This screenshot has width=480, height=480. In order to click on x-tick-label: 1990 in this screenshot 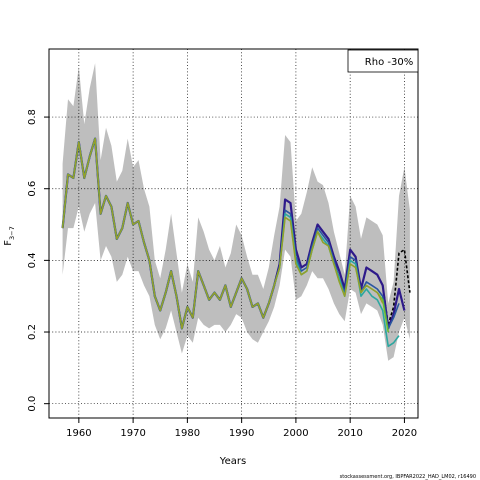, I will do `click(241, 433)`.